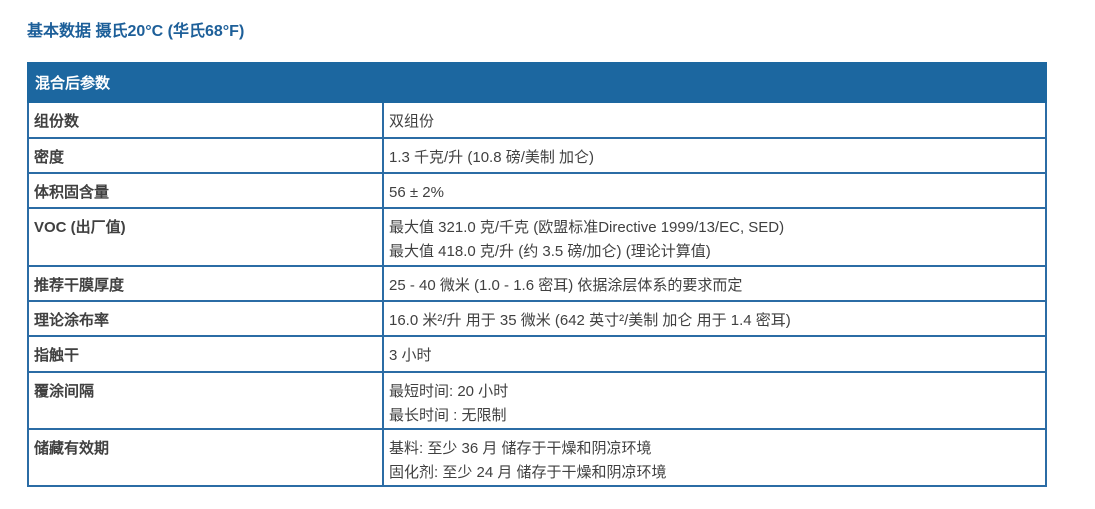  Describe the element at coordinates (410, 355) in the screenshot. I see `value-line: 3 小时` at that location.